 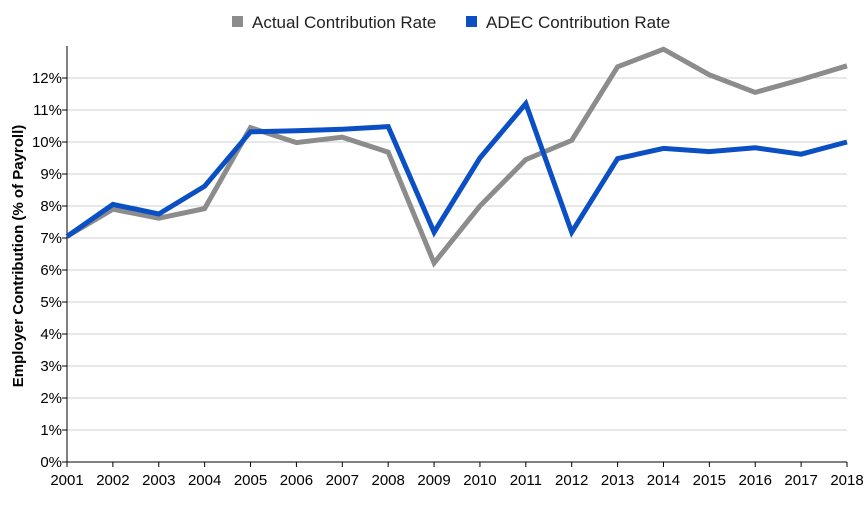 I want to click on x-tick-label: 2010, so click(x=479, y=480).